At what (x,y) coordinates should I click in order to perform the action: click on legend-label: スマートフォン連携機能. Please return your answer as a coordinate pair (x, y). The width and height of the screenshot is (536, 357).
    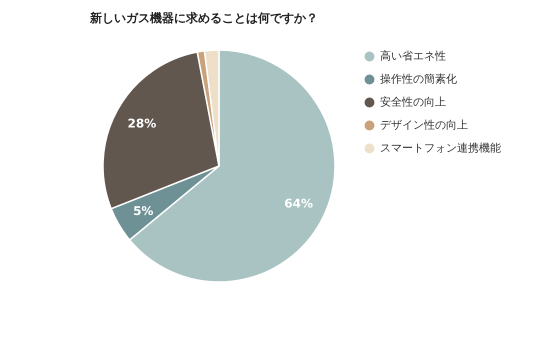
    Looking at the image, I should click on (440, 148).